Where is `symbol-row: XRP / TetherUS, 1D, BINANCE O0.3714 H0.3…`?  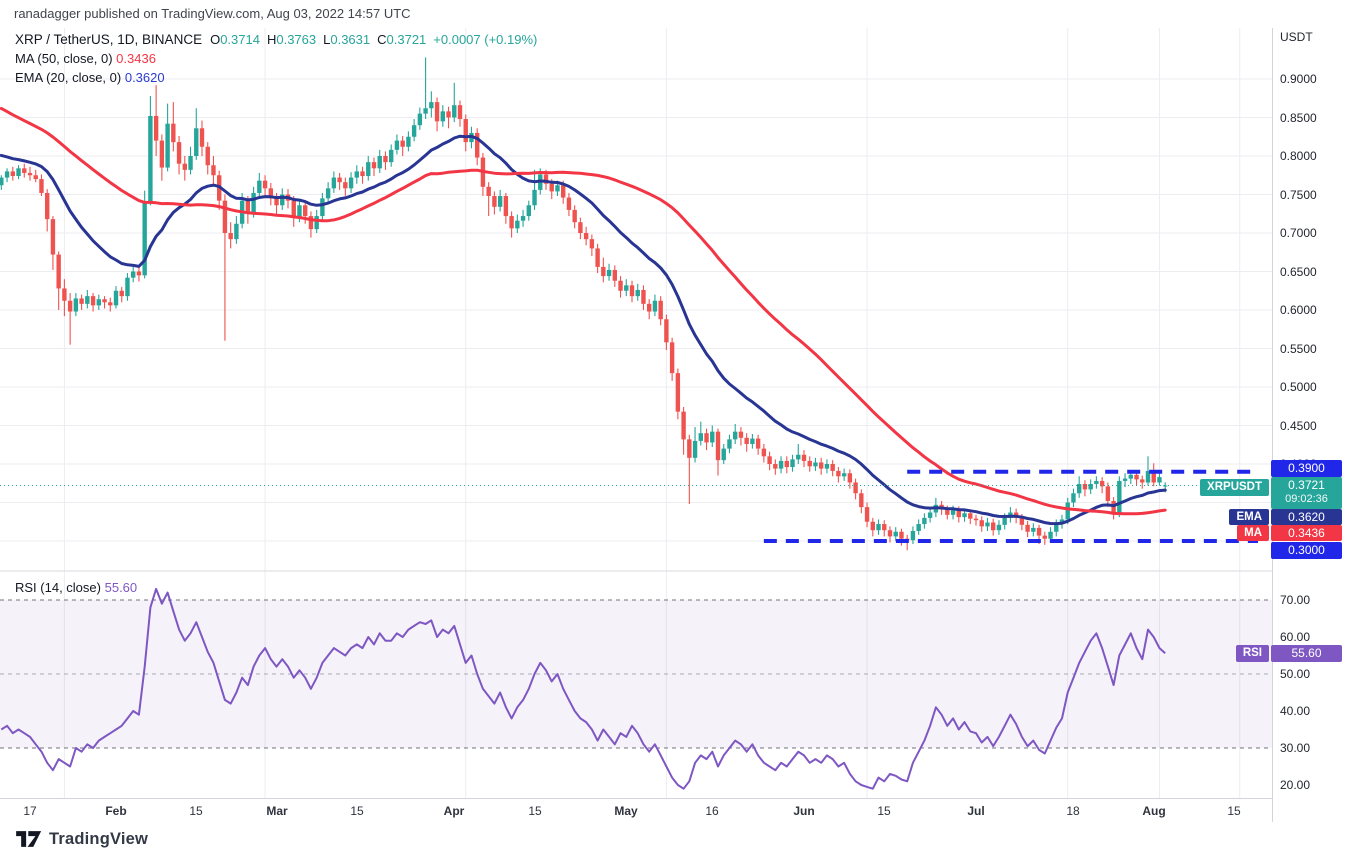 symbol-row: XRP / TetherUS, 1D, BINANCE O0.3714 H0.3… is located at coordinates (276, 39).